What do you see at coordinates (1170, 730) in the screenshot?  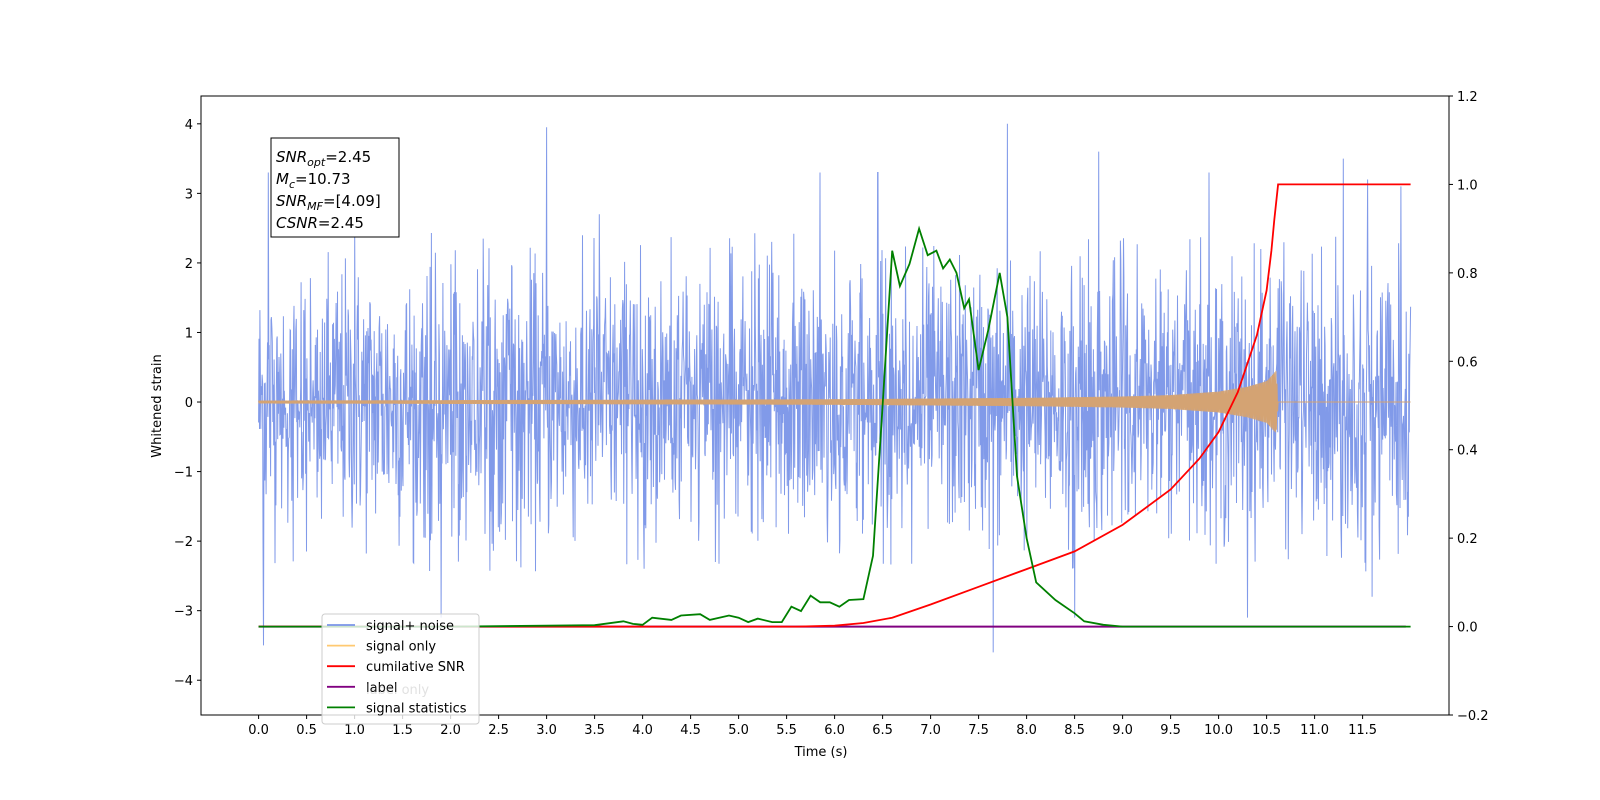 I see `x-tick-label: 9.5` at bounding box center [1170, 730].